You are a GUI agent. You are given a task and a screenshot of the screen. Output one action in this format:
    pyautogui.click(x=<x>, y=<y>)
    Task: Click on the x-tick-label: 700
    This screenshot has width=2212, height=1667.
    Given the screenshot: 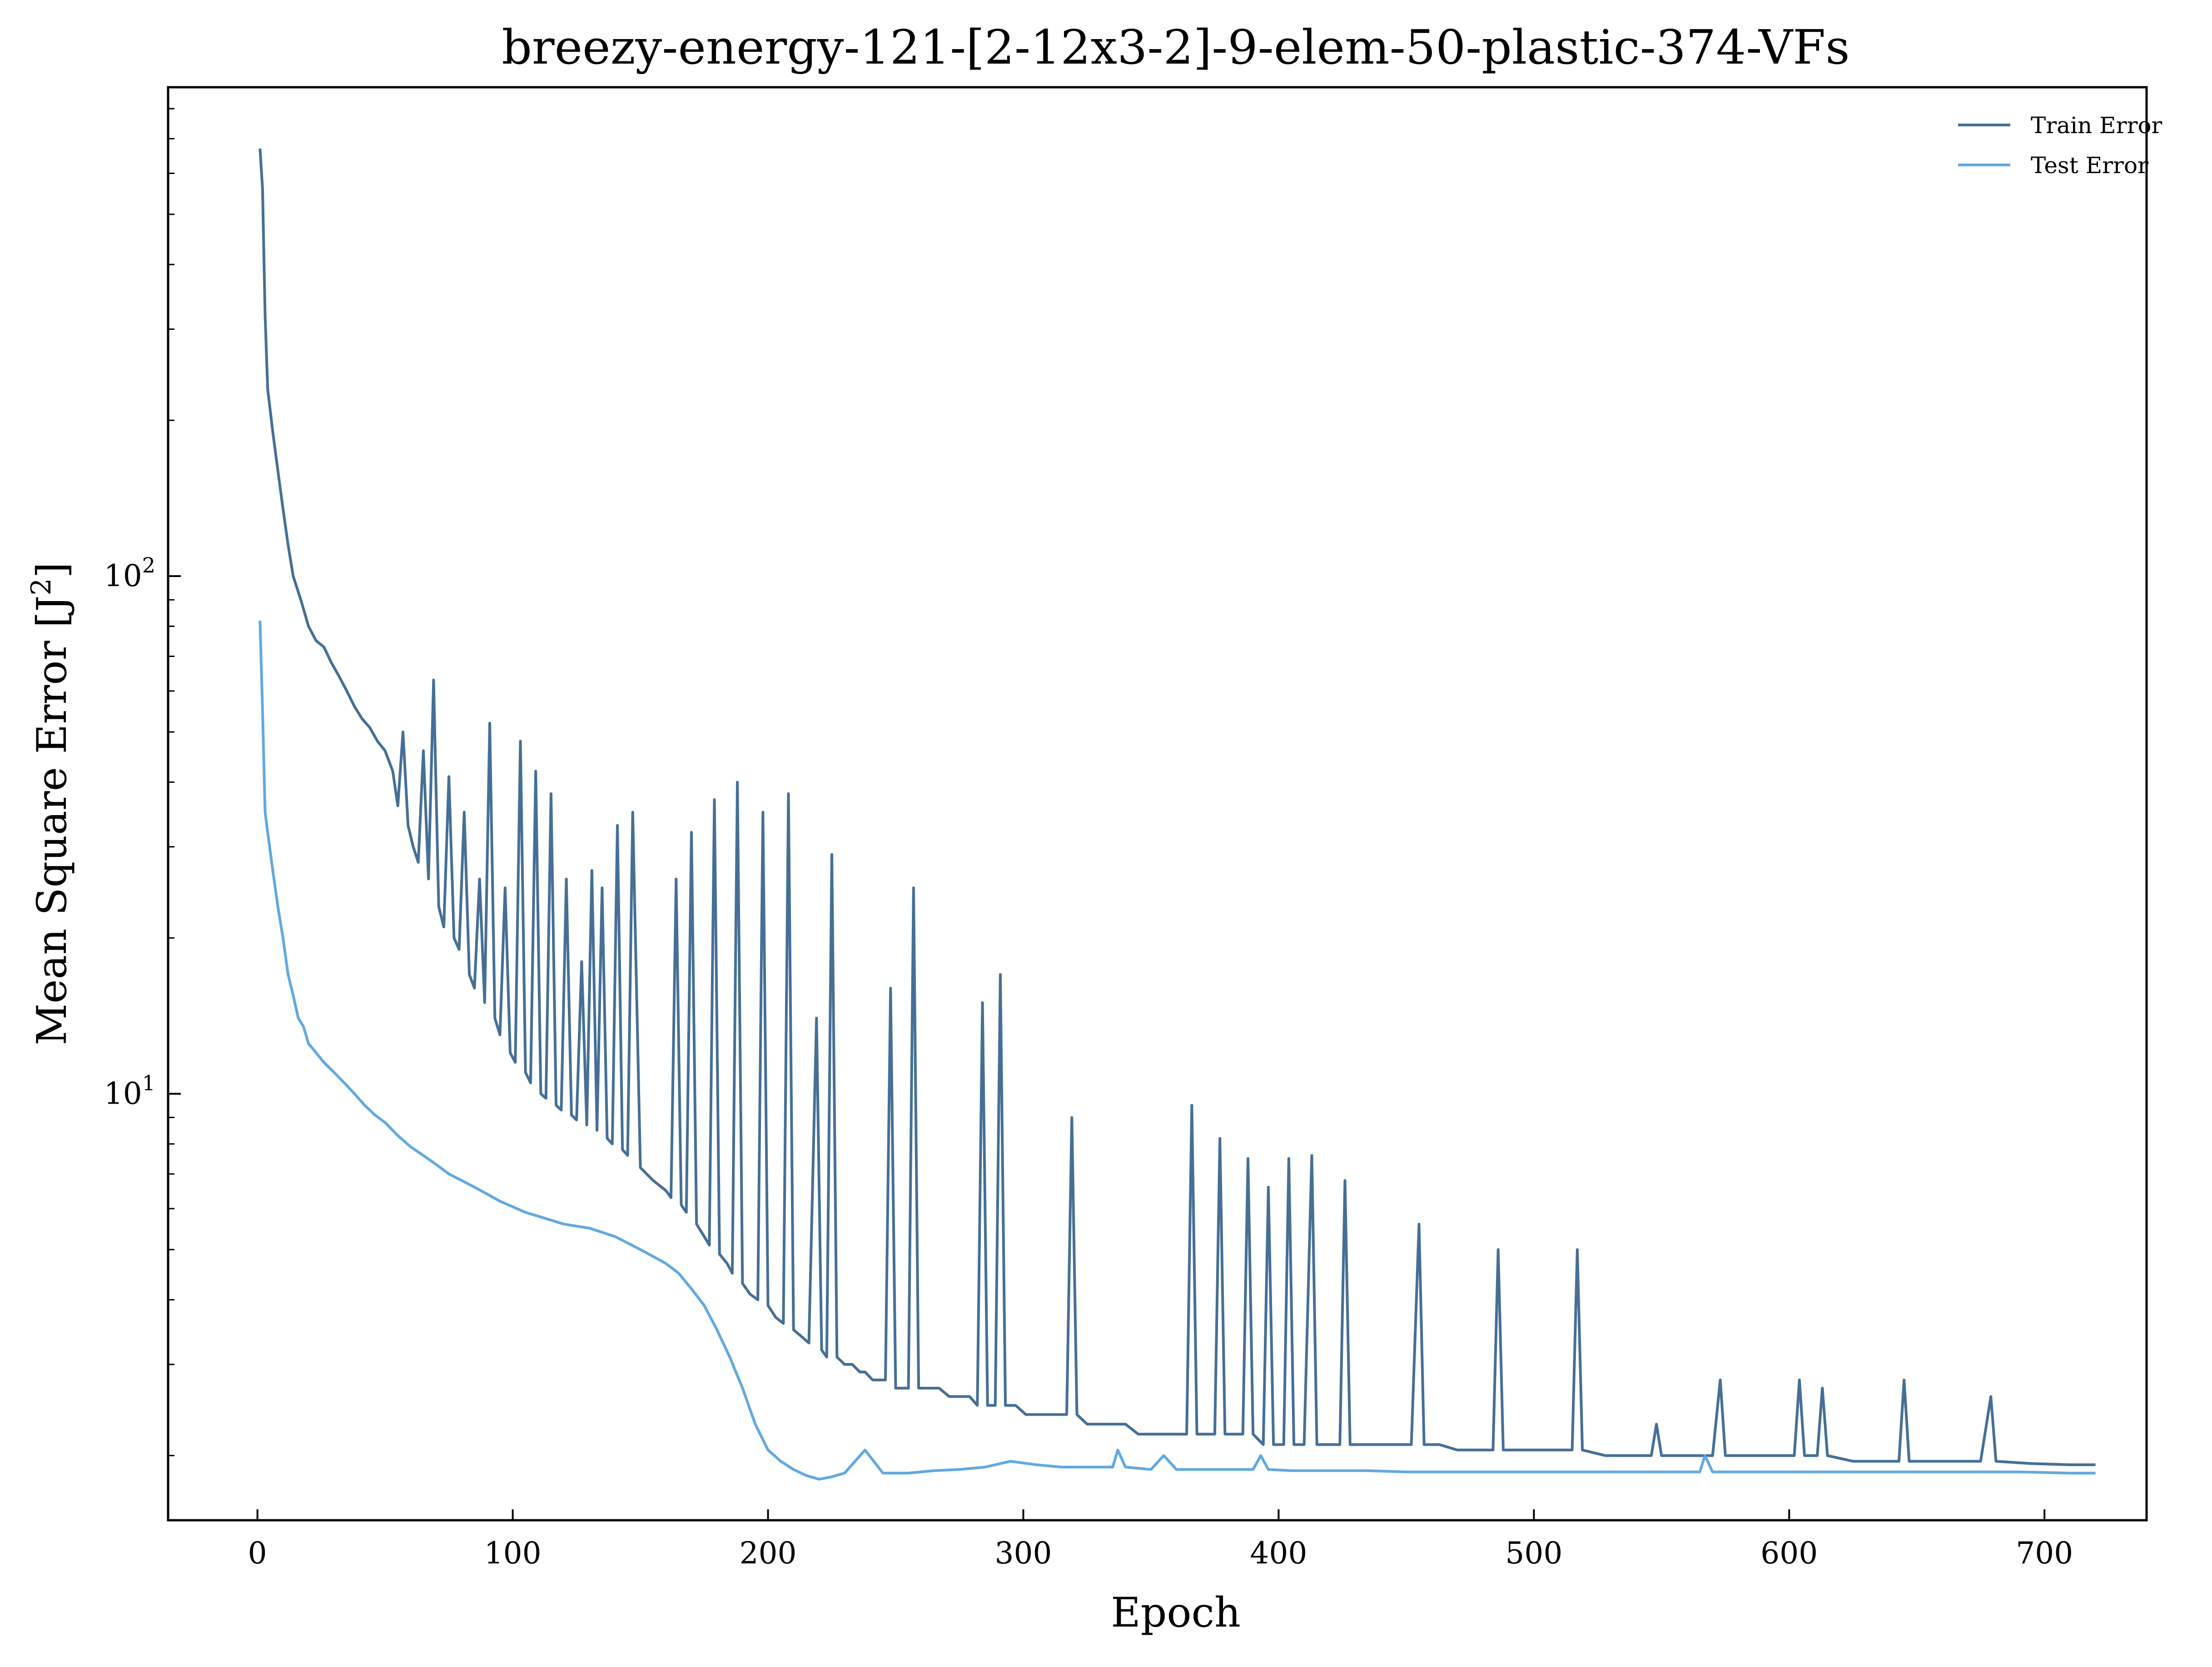 What is the action you would take?
    pyautogui.click(x=2044, y=1553)
    